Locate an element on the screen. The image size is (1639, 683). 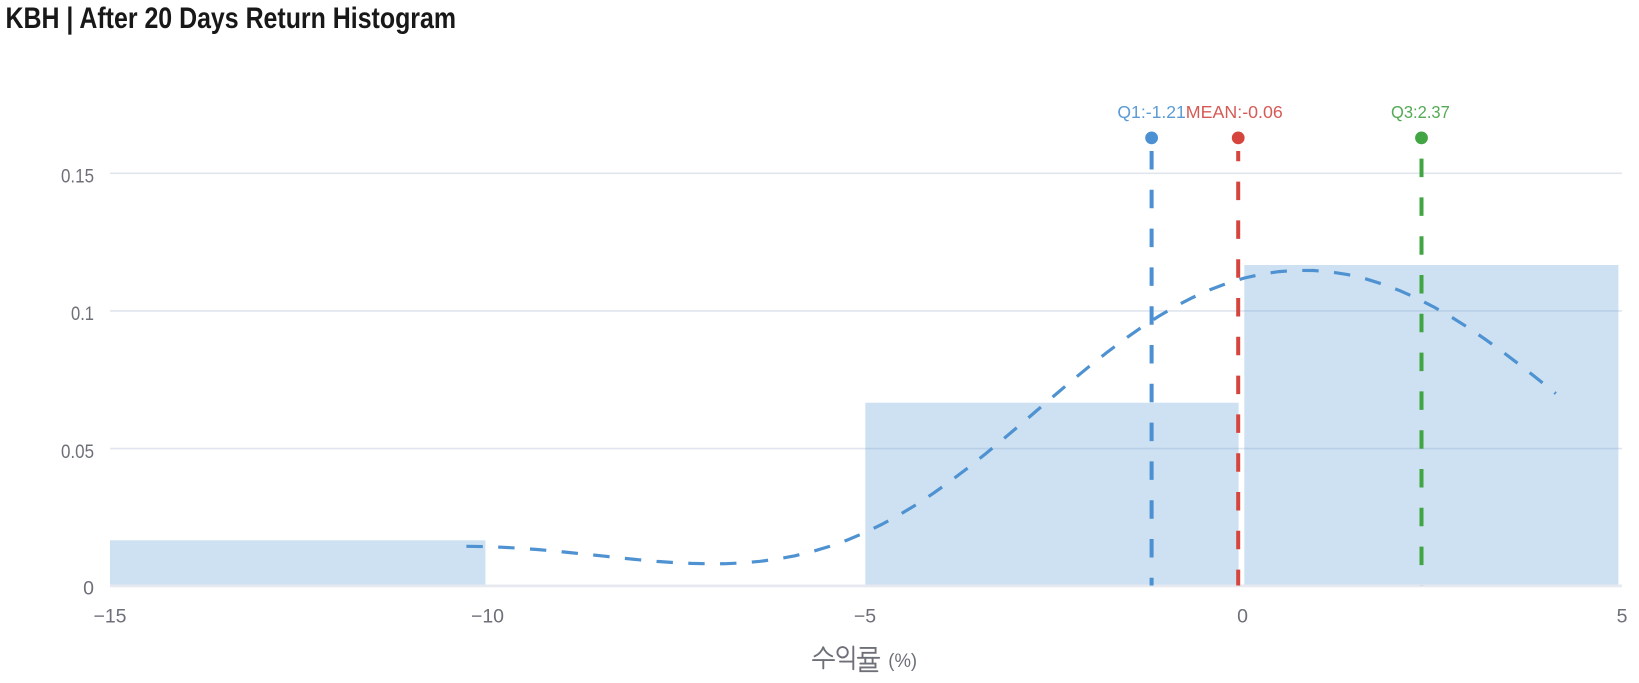
svg-text: Q3:2.37 is located at coordinates (1420, 112).